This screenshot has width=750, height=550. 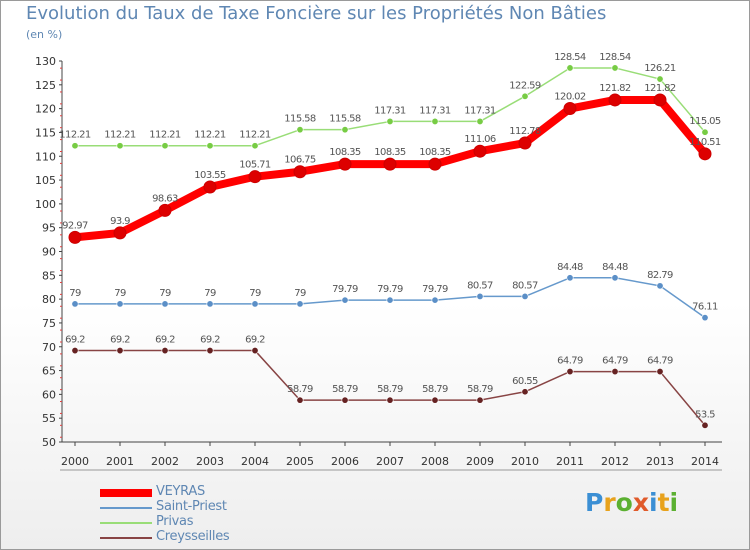 I want to click on y-tick-label: 90, so click(x=49, y=252).